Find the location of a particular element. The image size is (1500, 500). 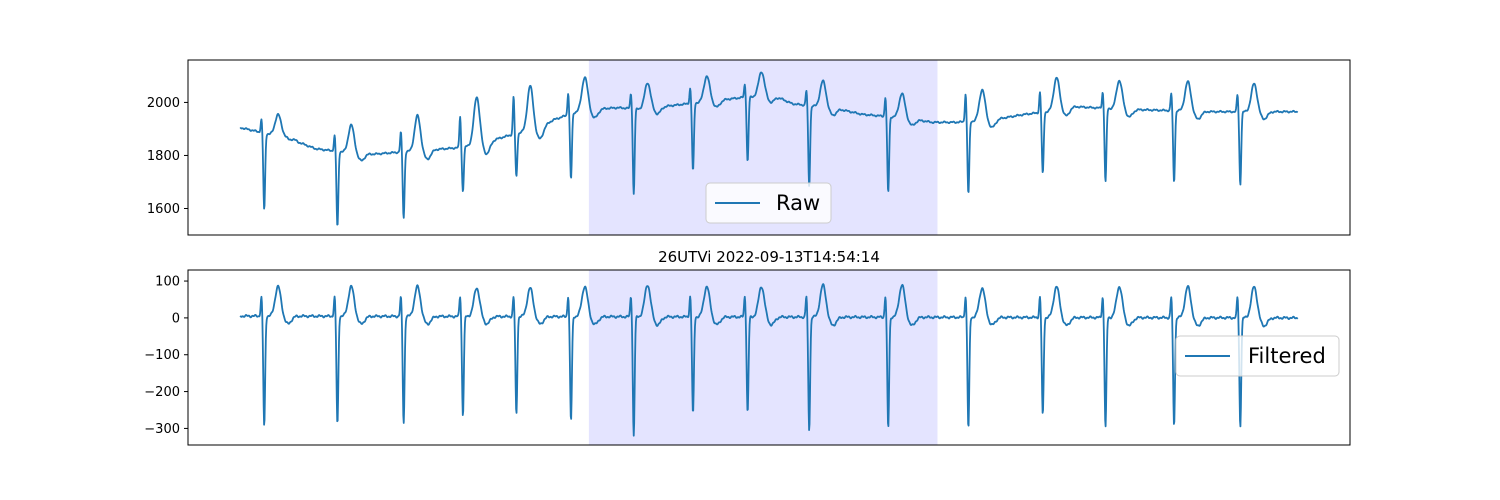

y-tick-label: 100 is located at coordinates (167, 282).